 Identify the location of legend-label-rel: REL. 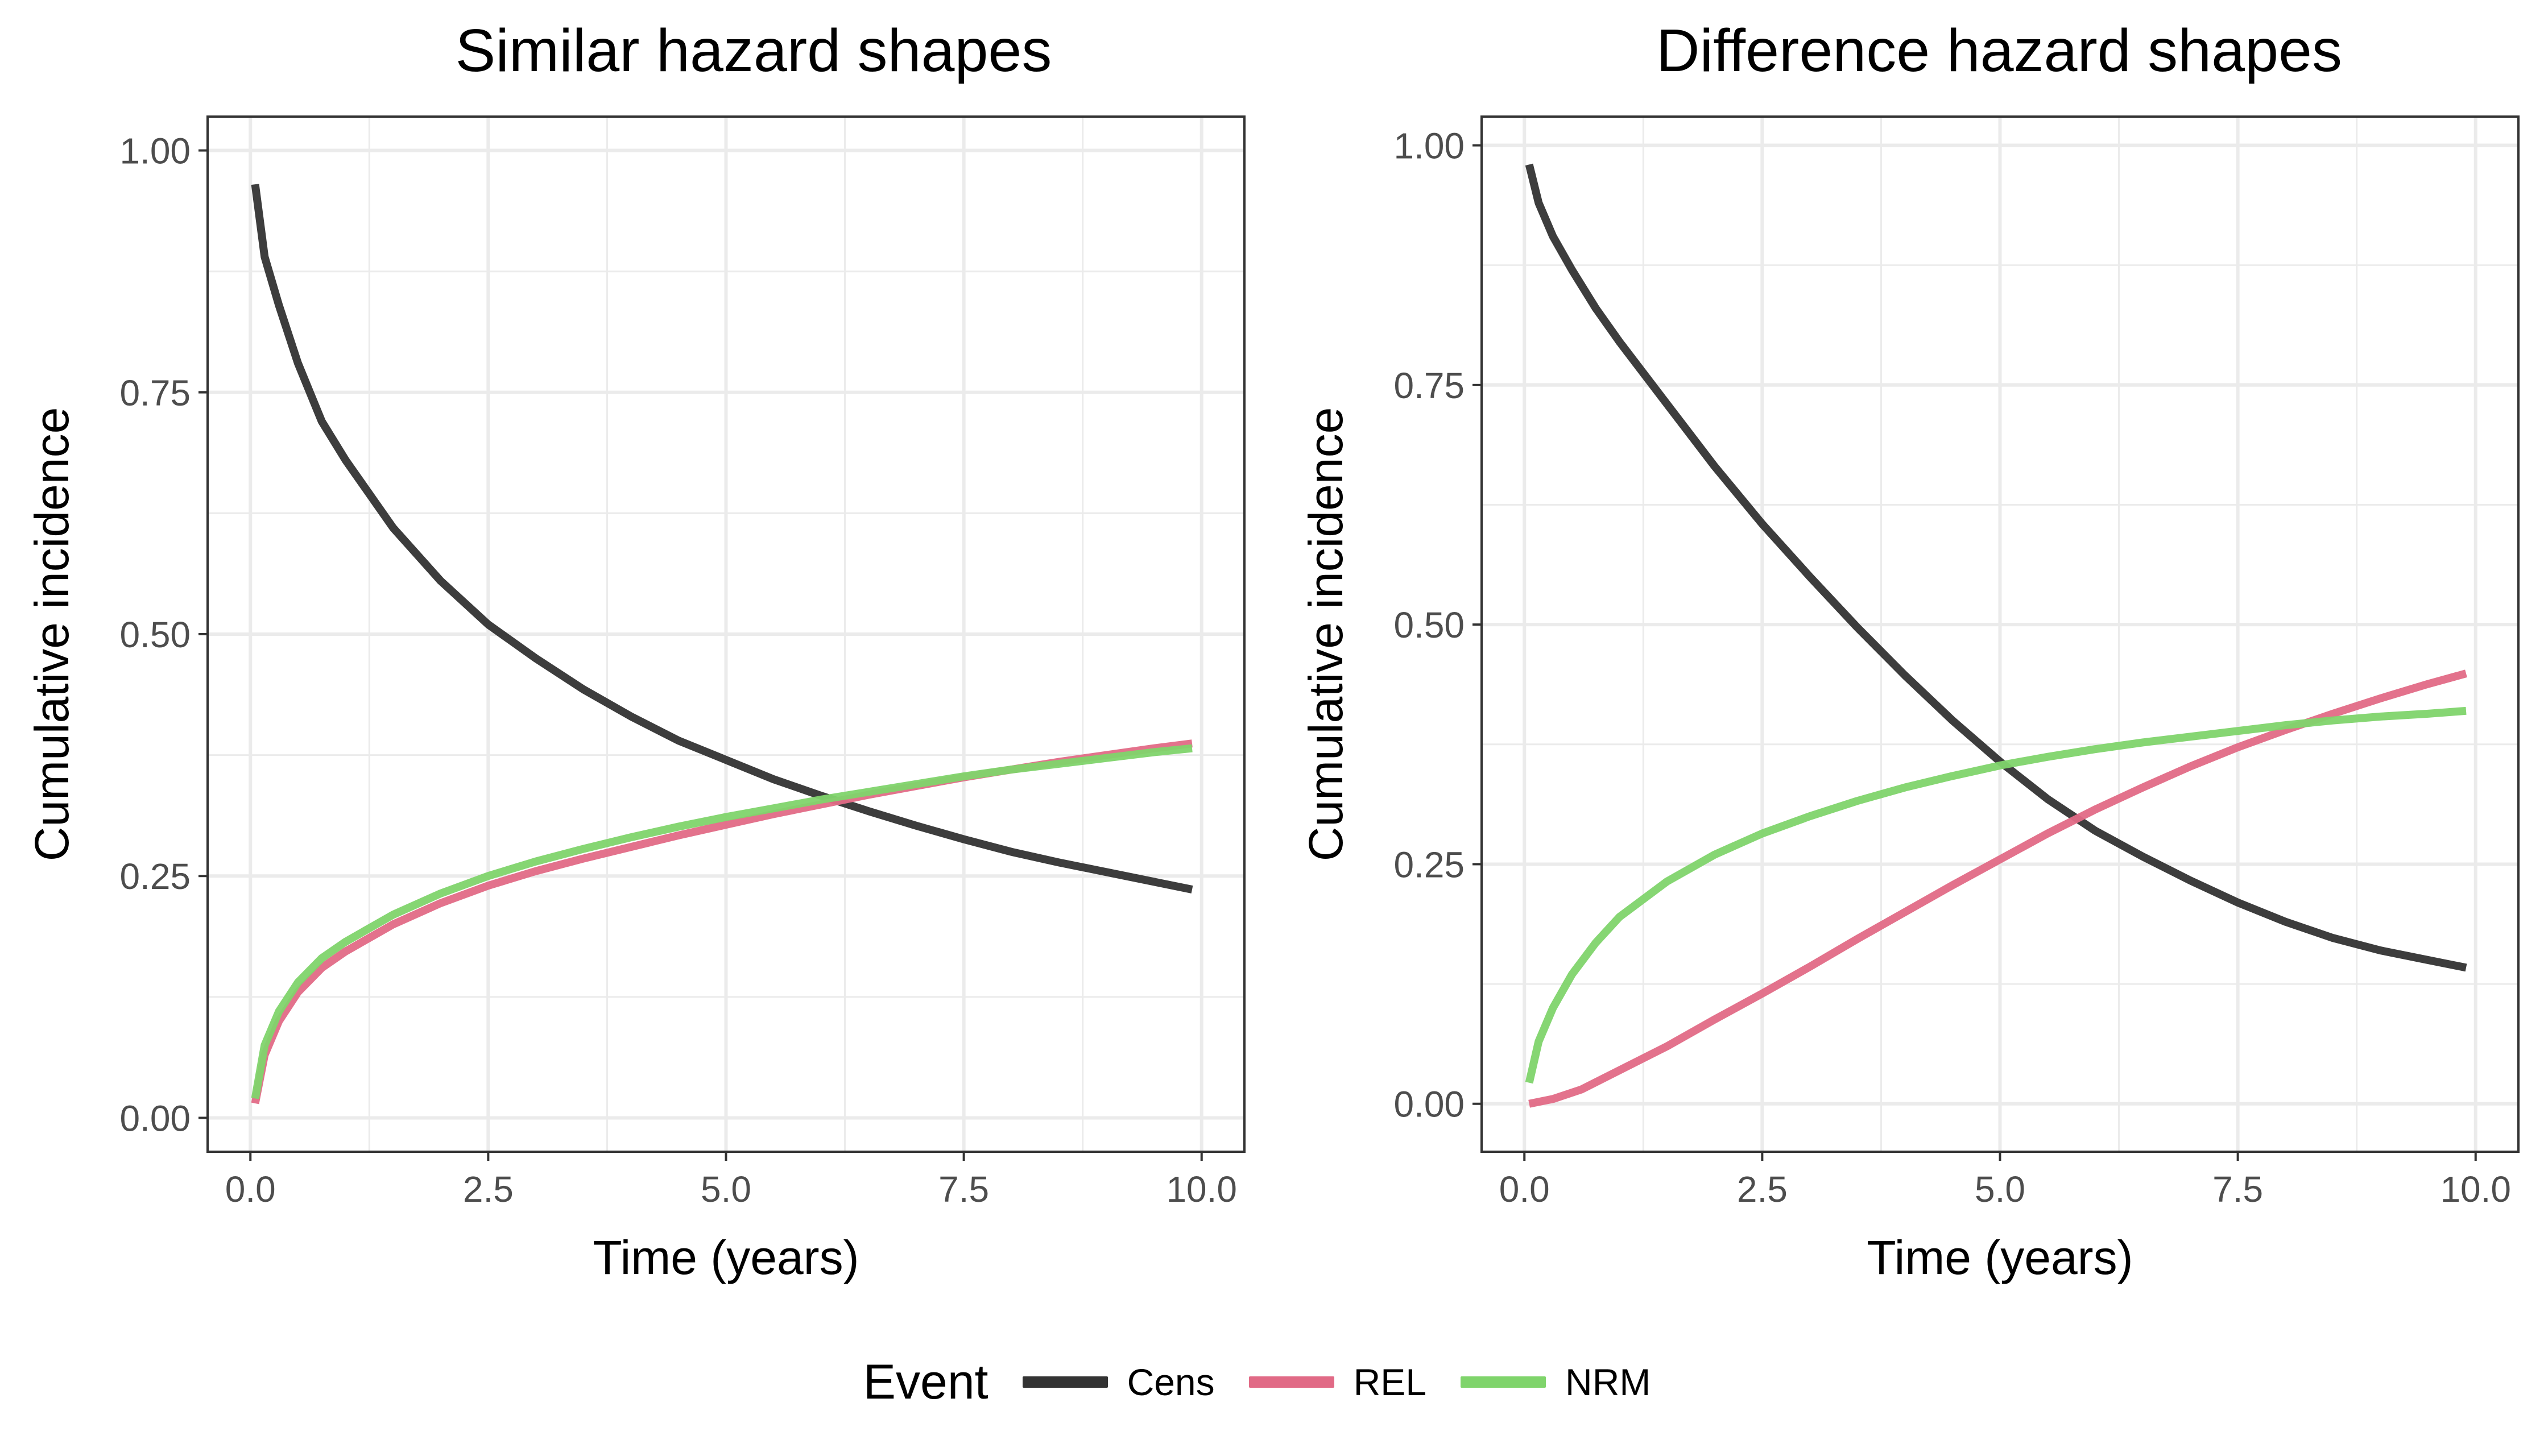
(1390, 1382).